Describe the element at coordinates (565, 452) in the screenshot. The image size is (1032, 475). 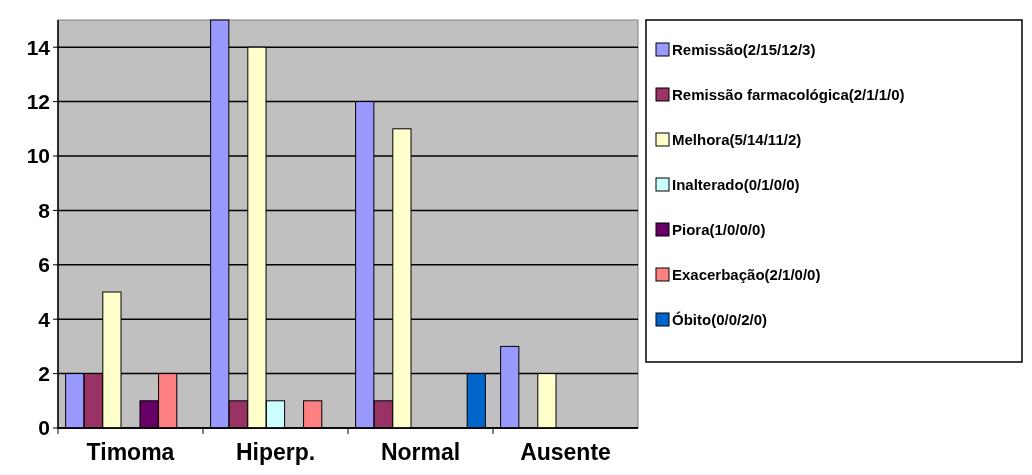
I see `x-tick-label: Ausente` at that location.